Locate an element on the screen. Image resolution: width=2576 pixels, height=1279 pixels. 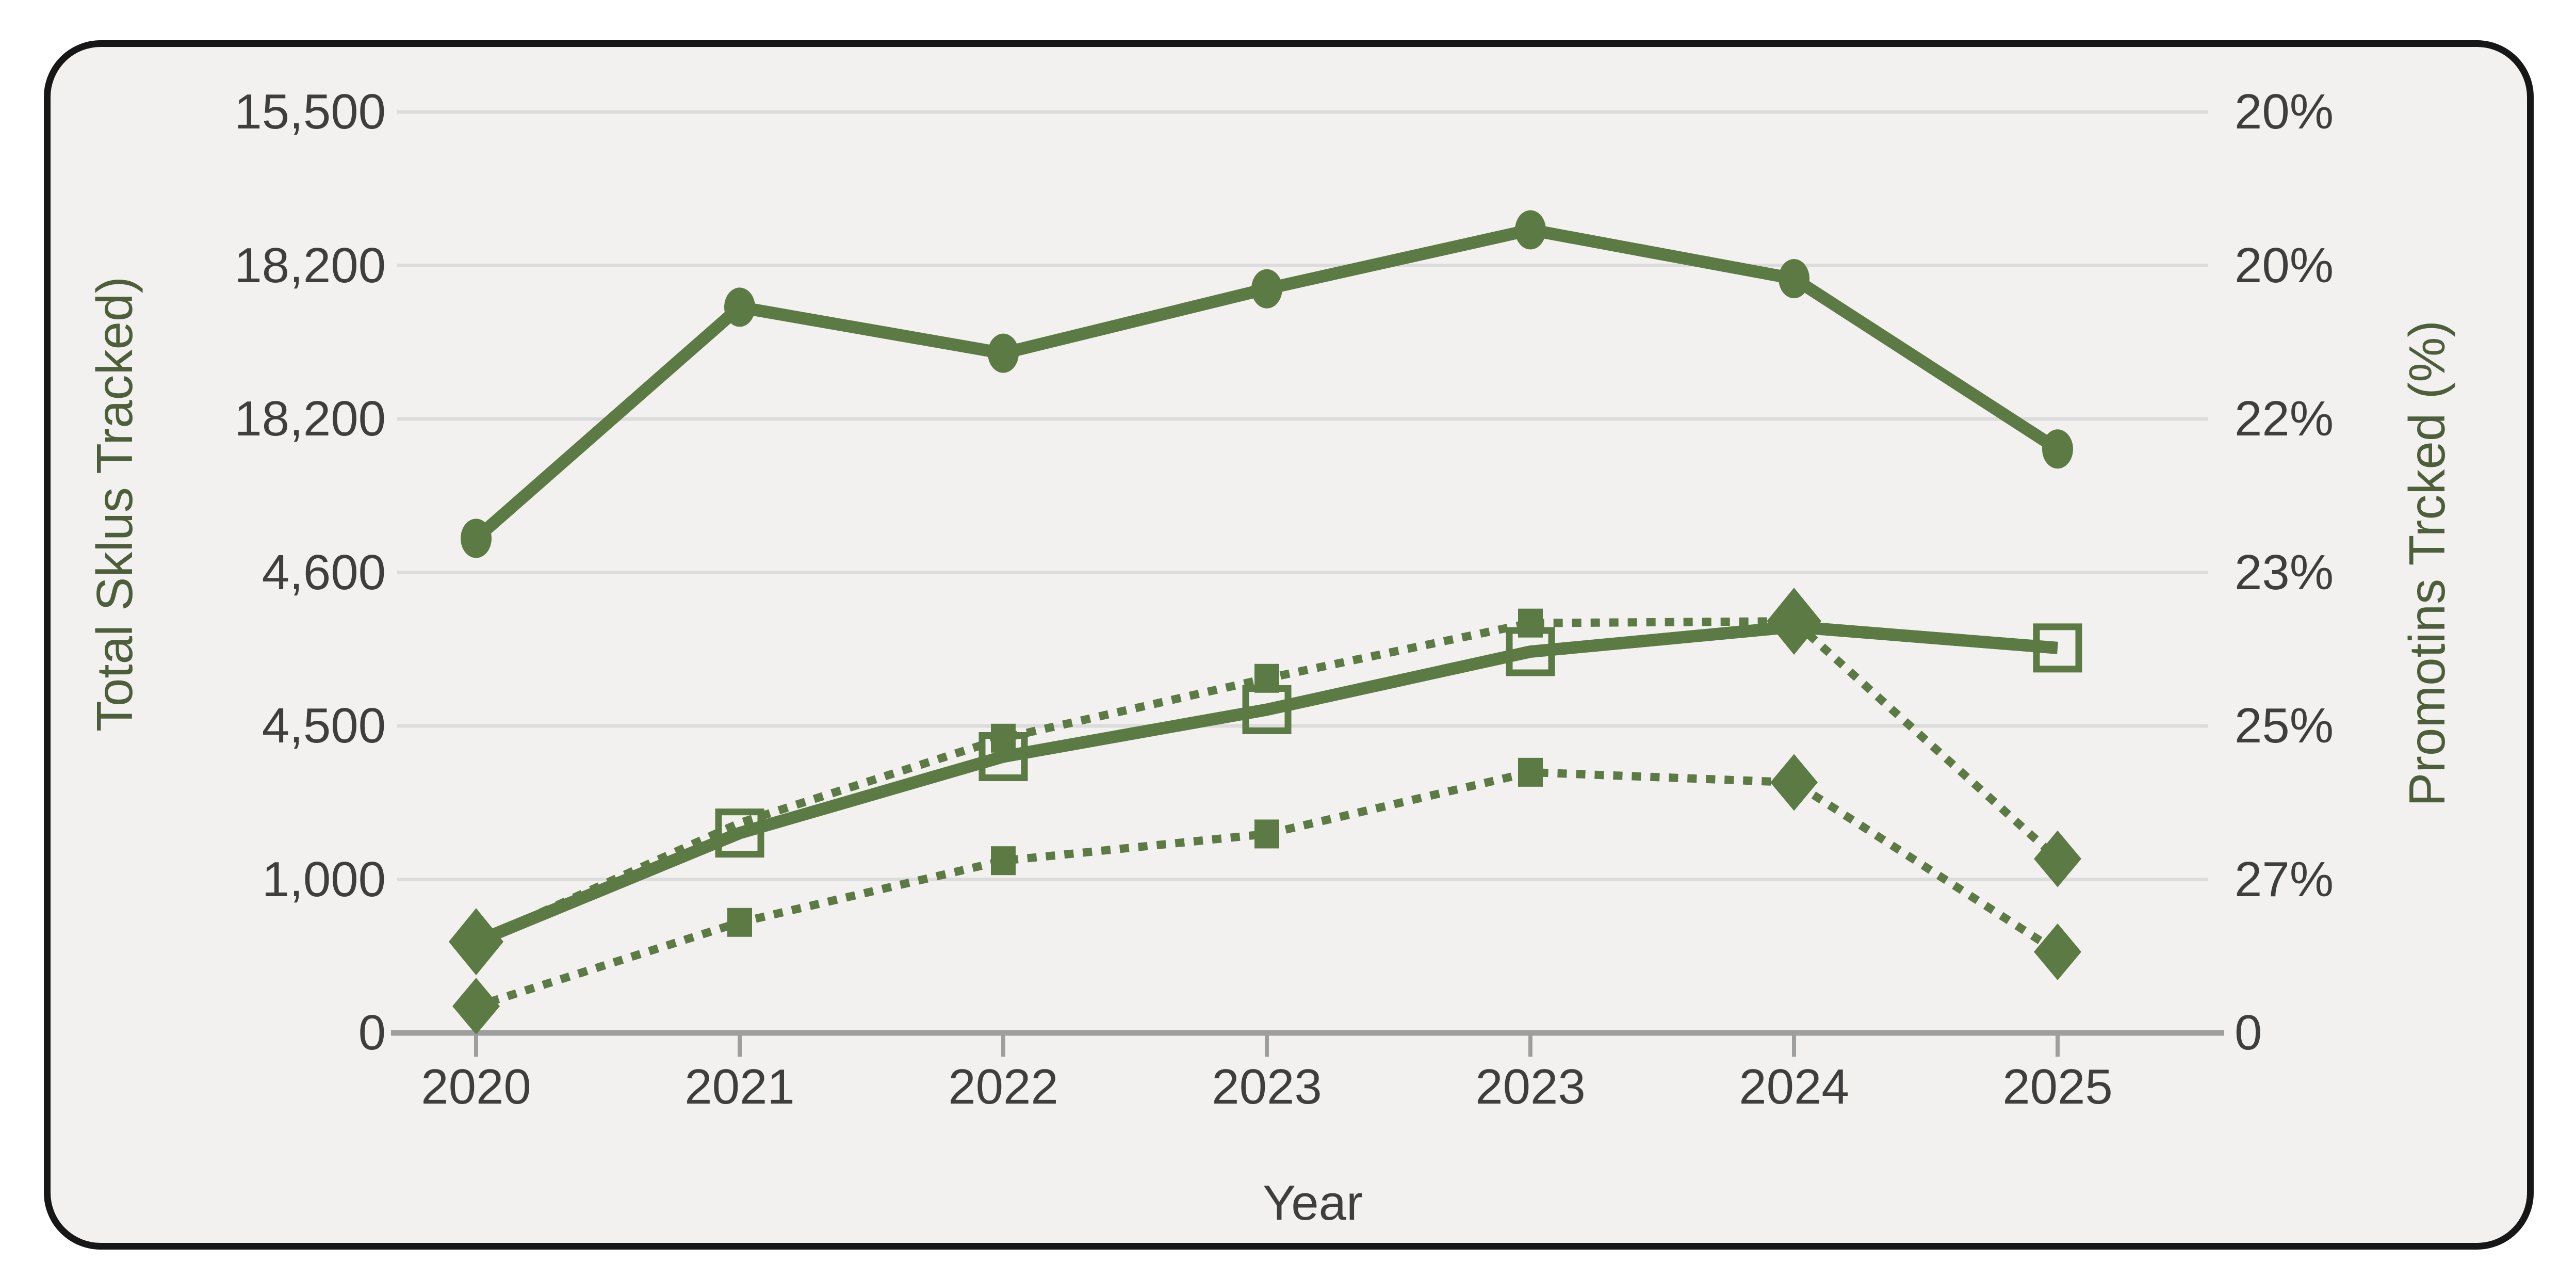
y-right-tick-label: 27% is located at coordinates (2285, 879).